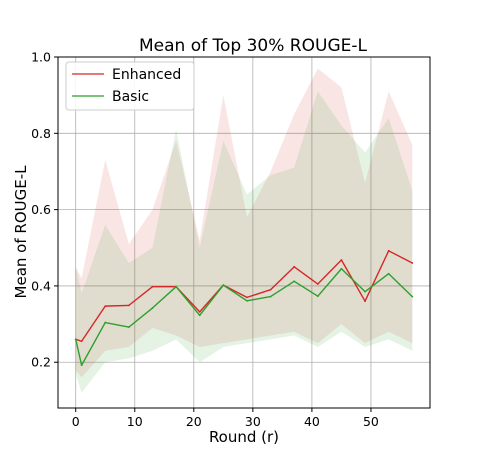  Describe the element at coordinates (130, 86) in the screenshot. I see `legend: Enhanced Basic` at that location.